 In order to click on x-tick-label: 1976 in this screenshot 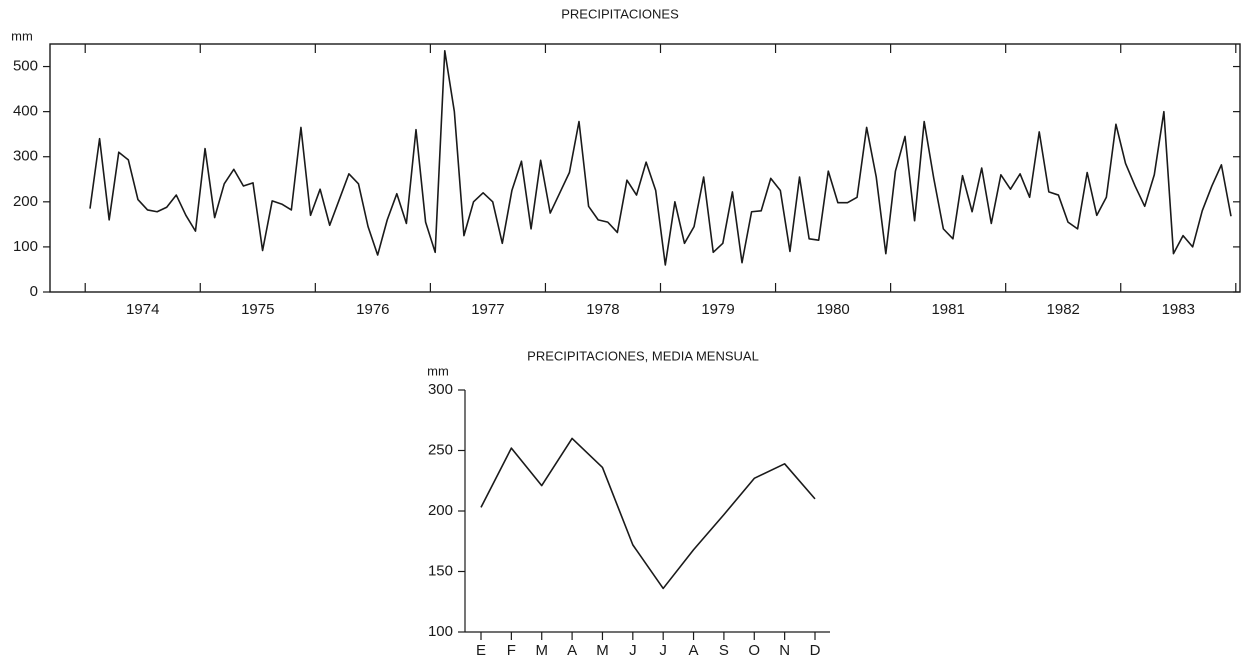, I will do `click(372, 309)`.